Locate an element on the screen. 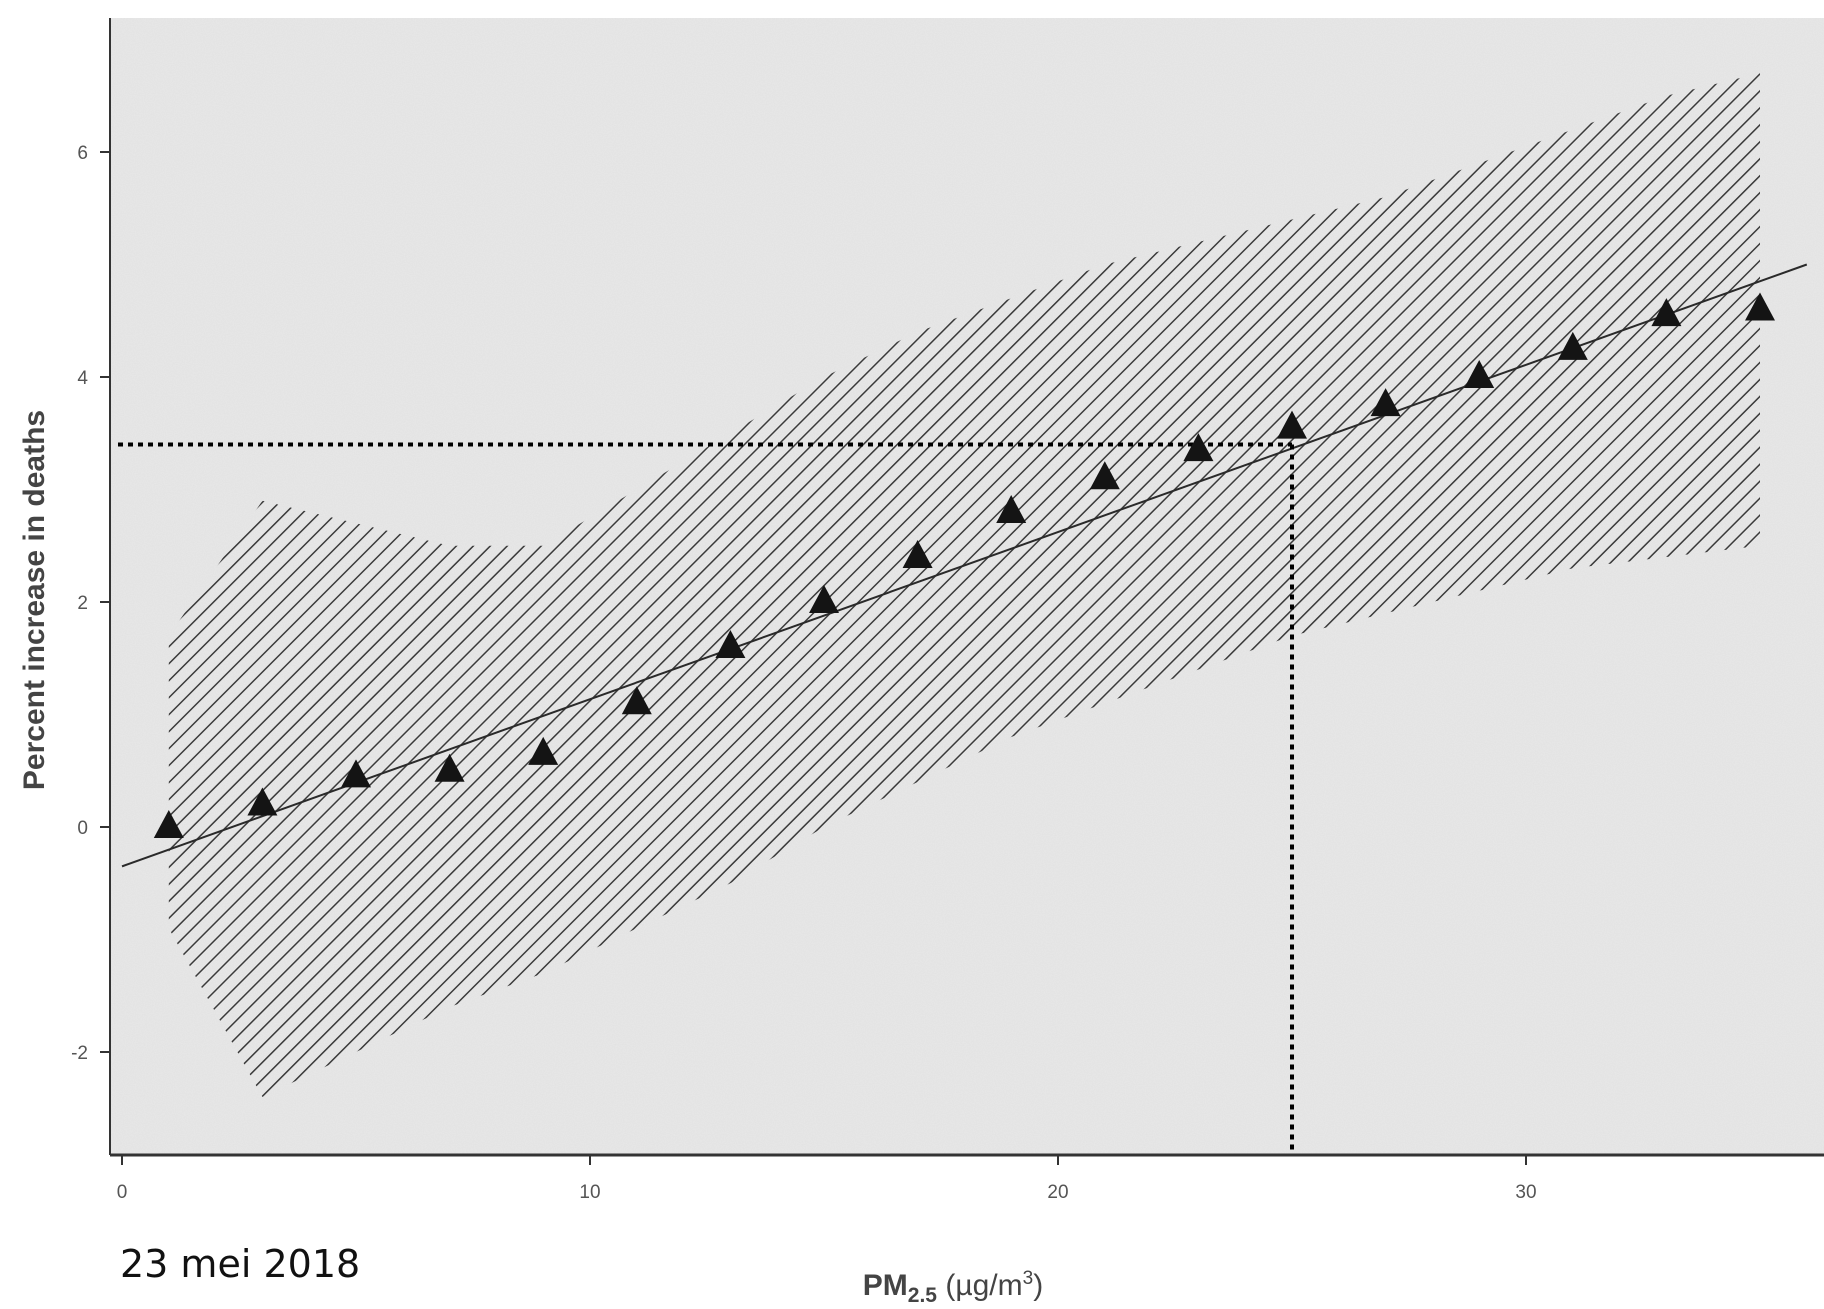 This screenshot has width=1824, height=1309. x-tick-label: 30 is located at coordinates (1525, 1192).